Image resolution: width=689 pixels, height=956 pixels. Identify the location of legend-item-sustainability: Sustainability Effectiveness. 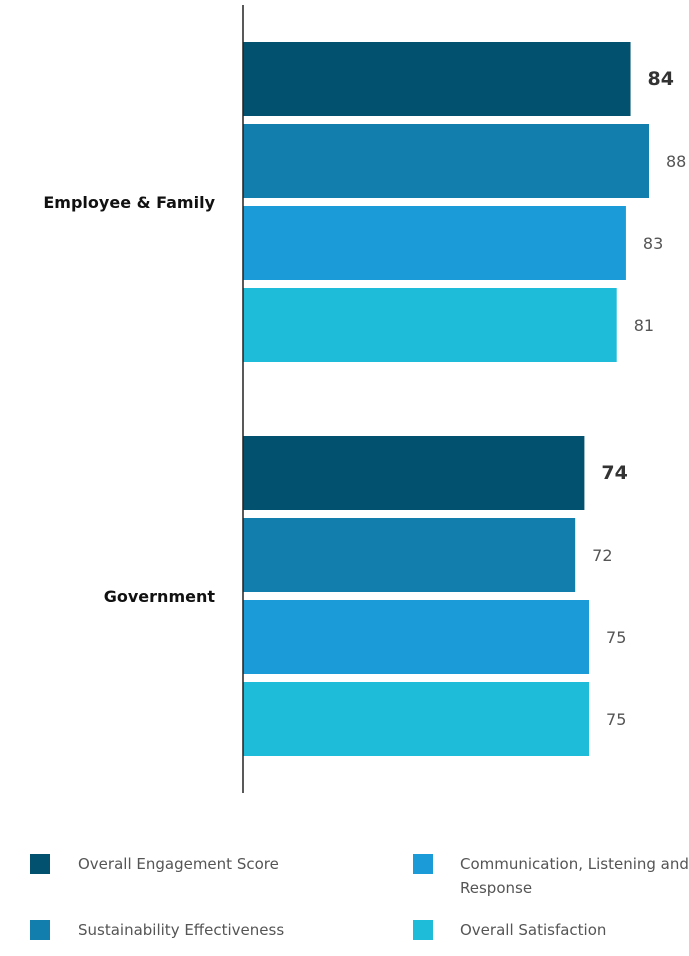
(157, 930).